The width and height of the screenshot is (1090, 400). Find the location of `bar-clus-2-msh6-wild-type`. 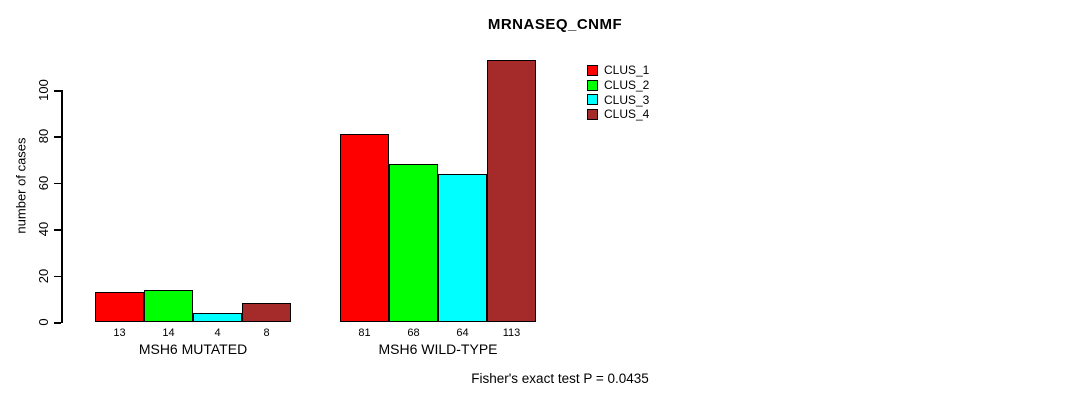

bar-clus-2-msh6-wild-type is located at coordinates (413, 243).